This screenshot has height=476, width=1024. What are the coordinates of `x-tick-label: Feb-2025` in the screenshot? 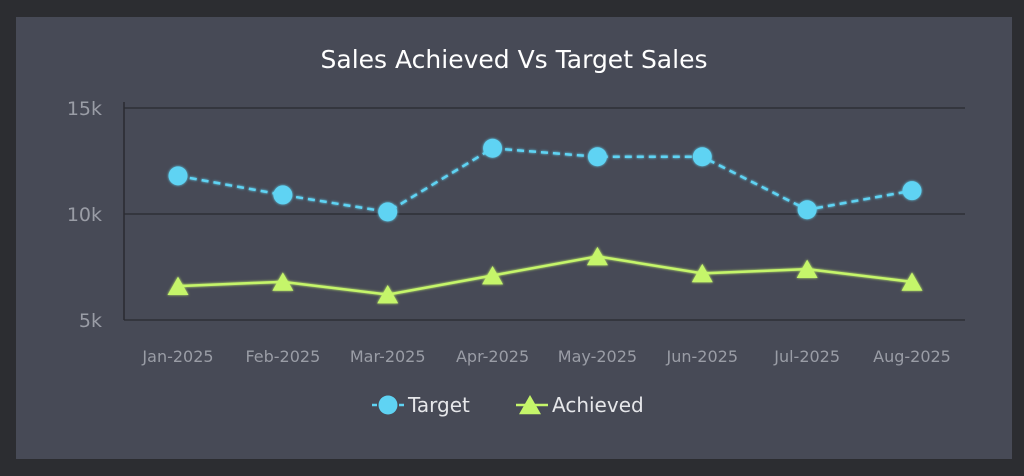 It's located at (282, 356).